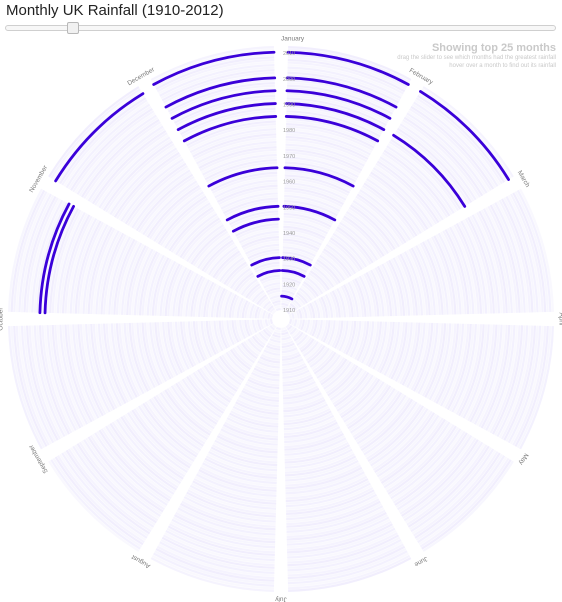 This screenshot has width=562, height=602. I want to click on highlighted-month-arc, so click(220, 92).